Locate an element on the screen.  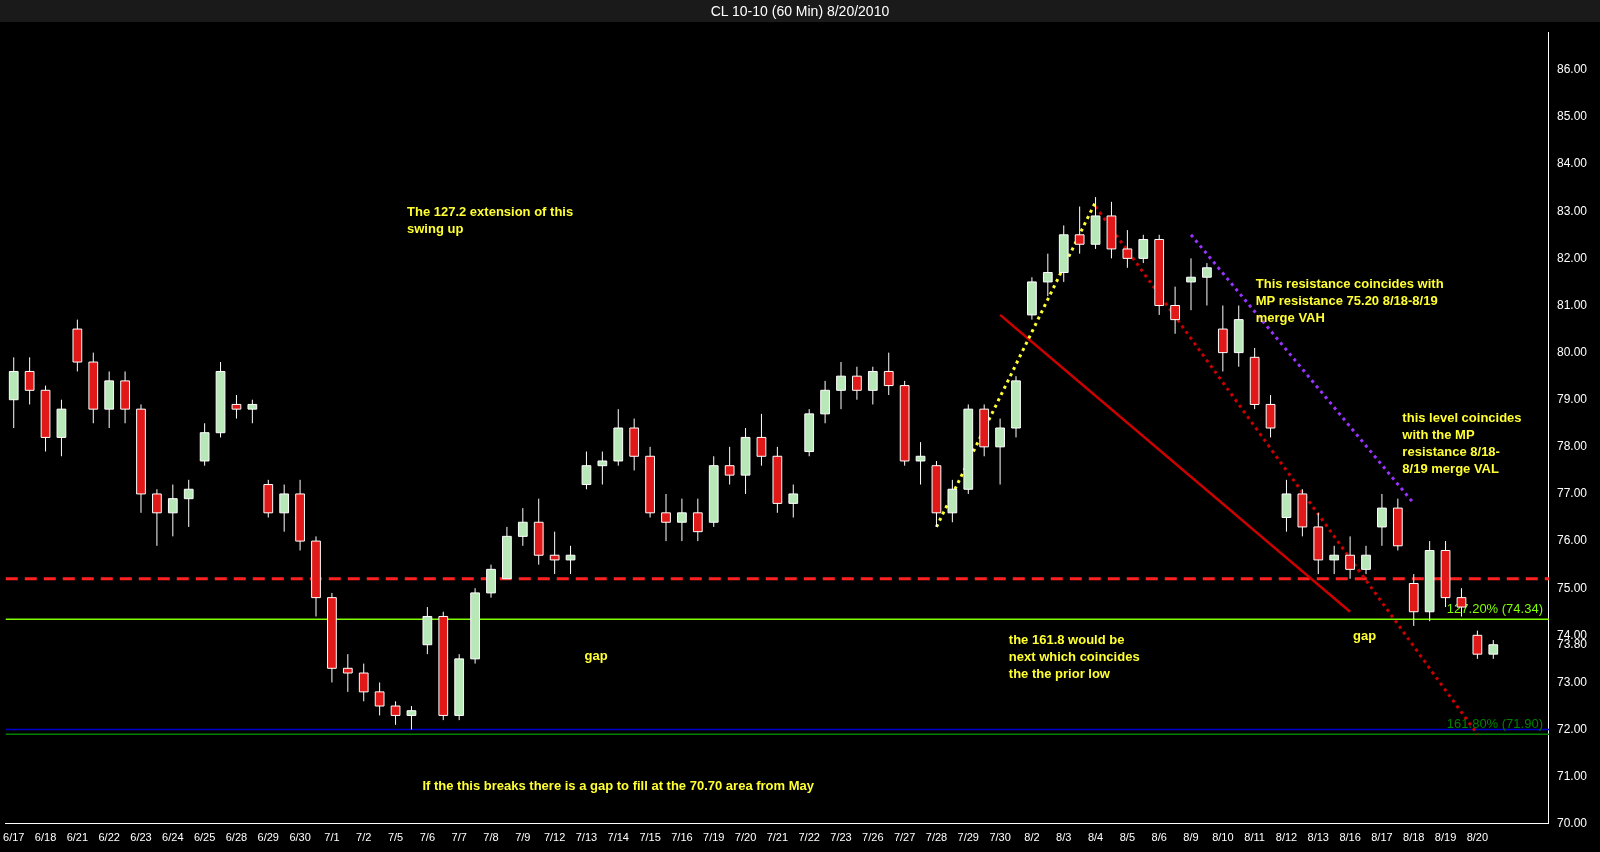
y-tick-label: 86.00 is located at coordinates (1572, 69).